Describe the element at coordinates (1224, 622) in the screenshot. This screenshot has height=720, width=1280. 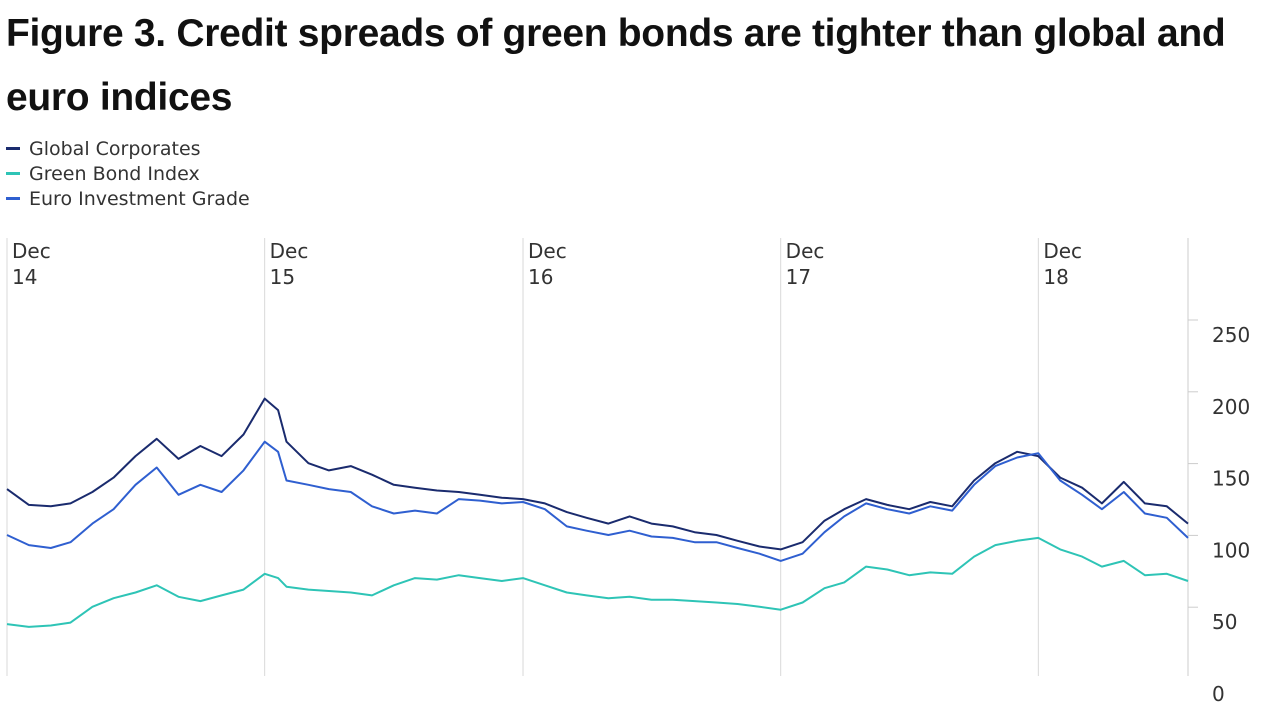
I see `y-tick-label-1: 50` at that location.